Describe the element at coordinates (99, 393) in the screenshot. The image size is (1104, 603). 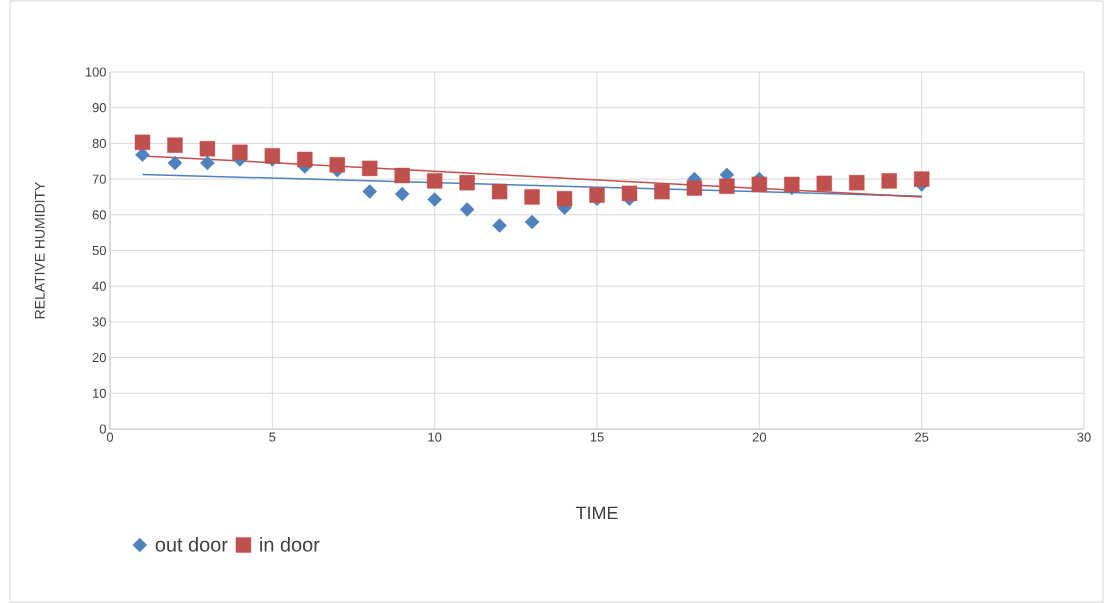
I see `y-tick-label: 10` at that location.